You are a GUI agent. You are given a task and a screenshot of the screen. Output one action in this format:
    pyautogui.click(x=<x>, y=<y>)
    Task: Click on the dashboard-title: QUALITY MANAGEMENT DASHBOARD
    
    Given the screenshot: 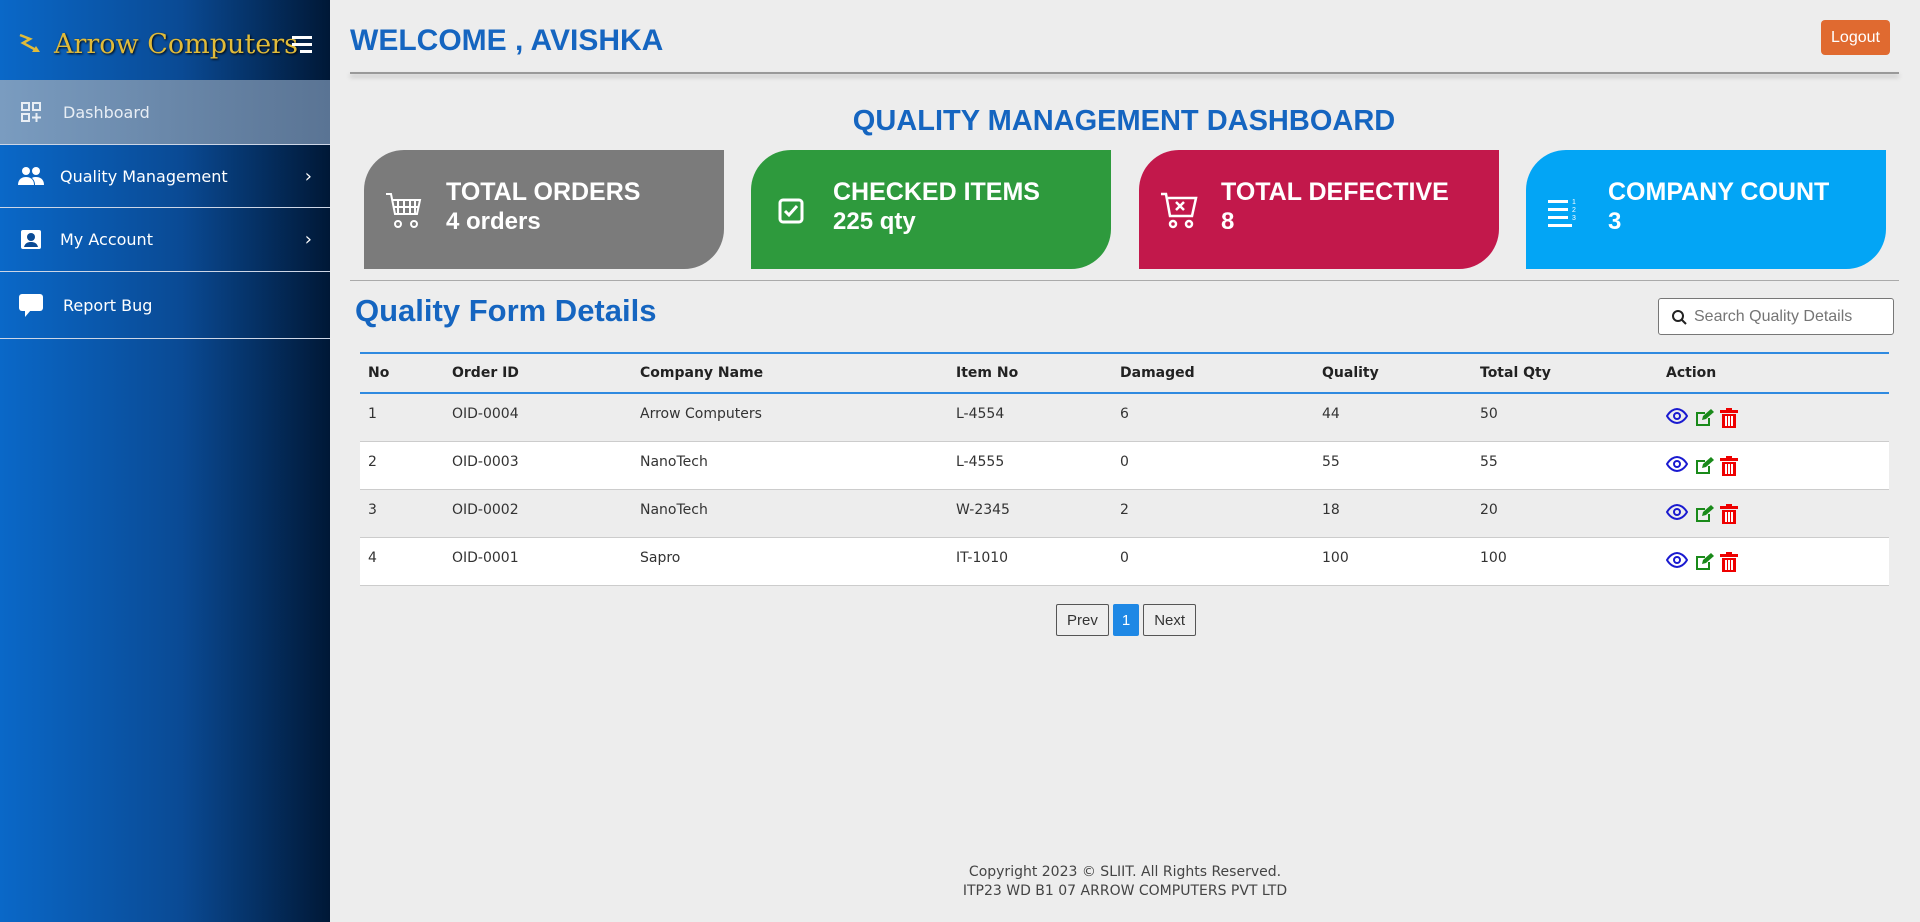 What is the action you would take?
    pyautogui.click(x=1124, y=121)
    